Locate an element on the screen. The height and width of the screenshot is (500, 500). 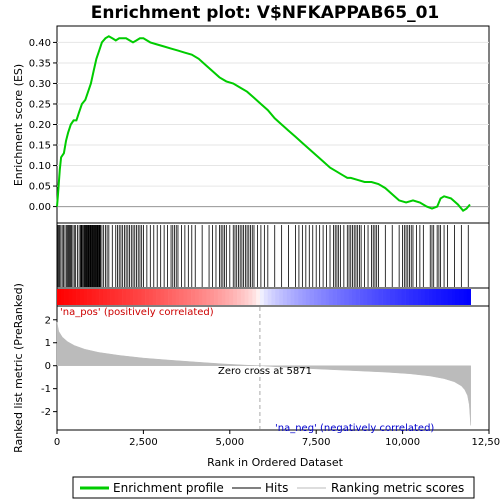
es-tick-label: 0.25 is located at coordinates (40, 104).